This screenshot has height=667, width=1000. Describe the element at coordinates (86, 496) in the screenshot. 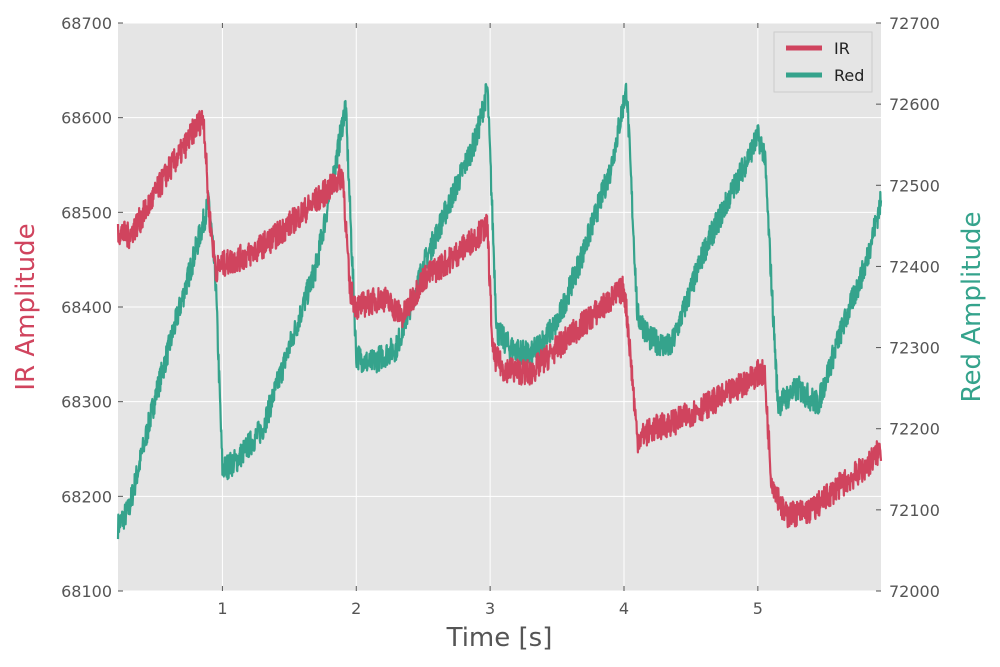

I see `left-y-tick-label: 68200` at that location.